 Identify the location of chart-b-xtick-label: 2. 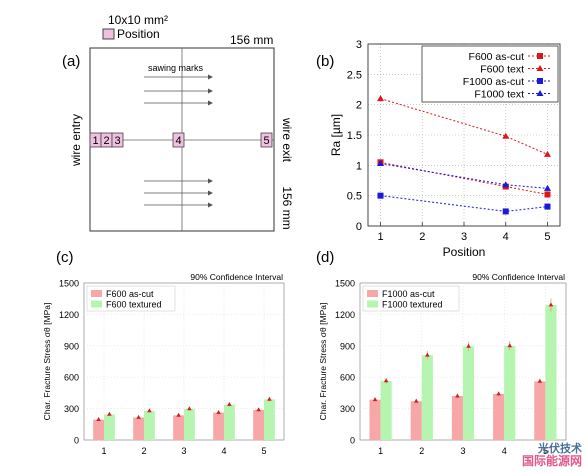
(422, 237).